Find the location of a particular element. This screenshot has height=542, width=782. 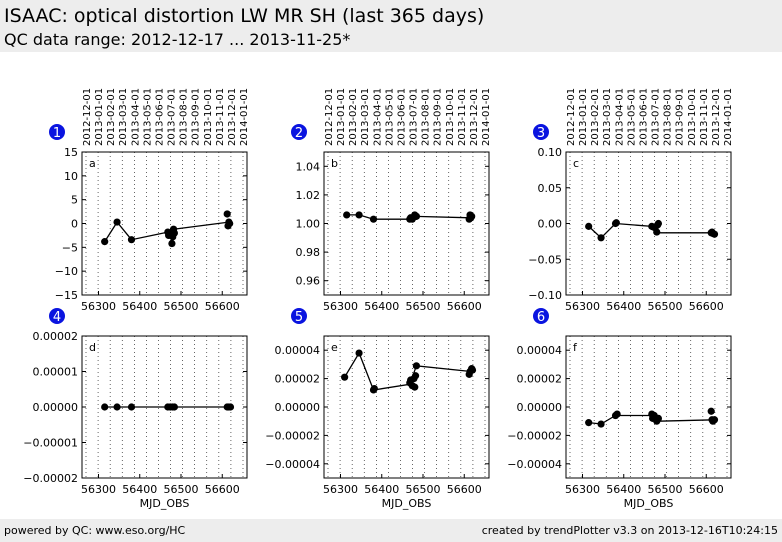

y-tick-label: 15 is located at coordinates (71, 152).